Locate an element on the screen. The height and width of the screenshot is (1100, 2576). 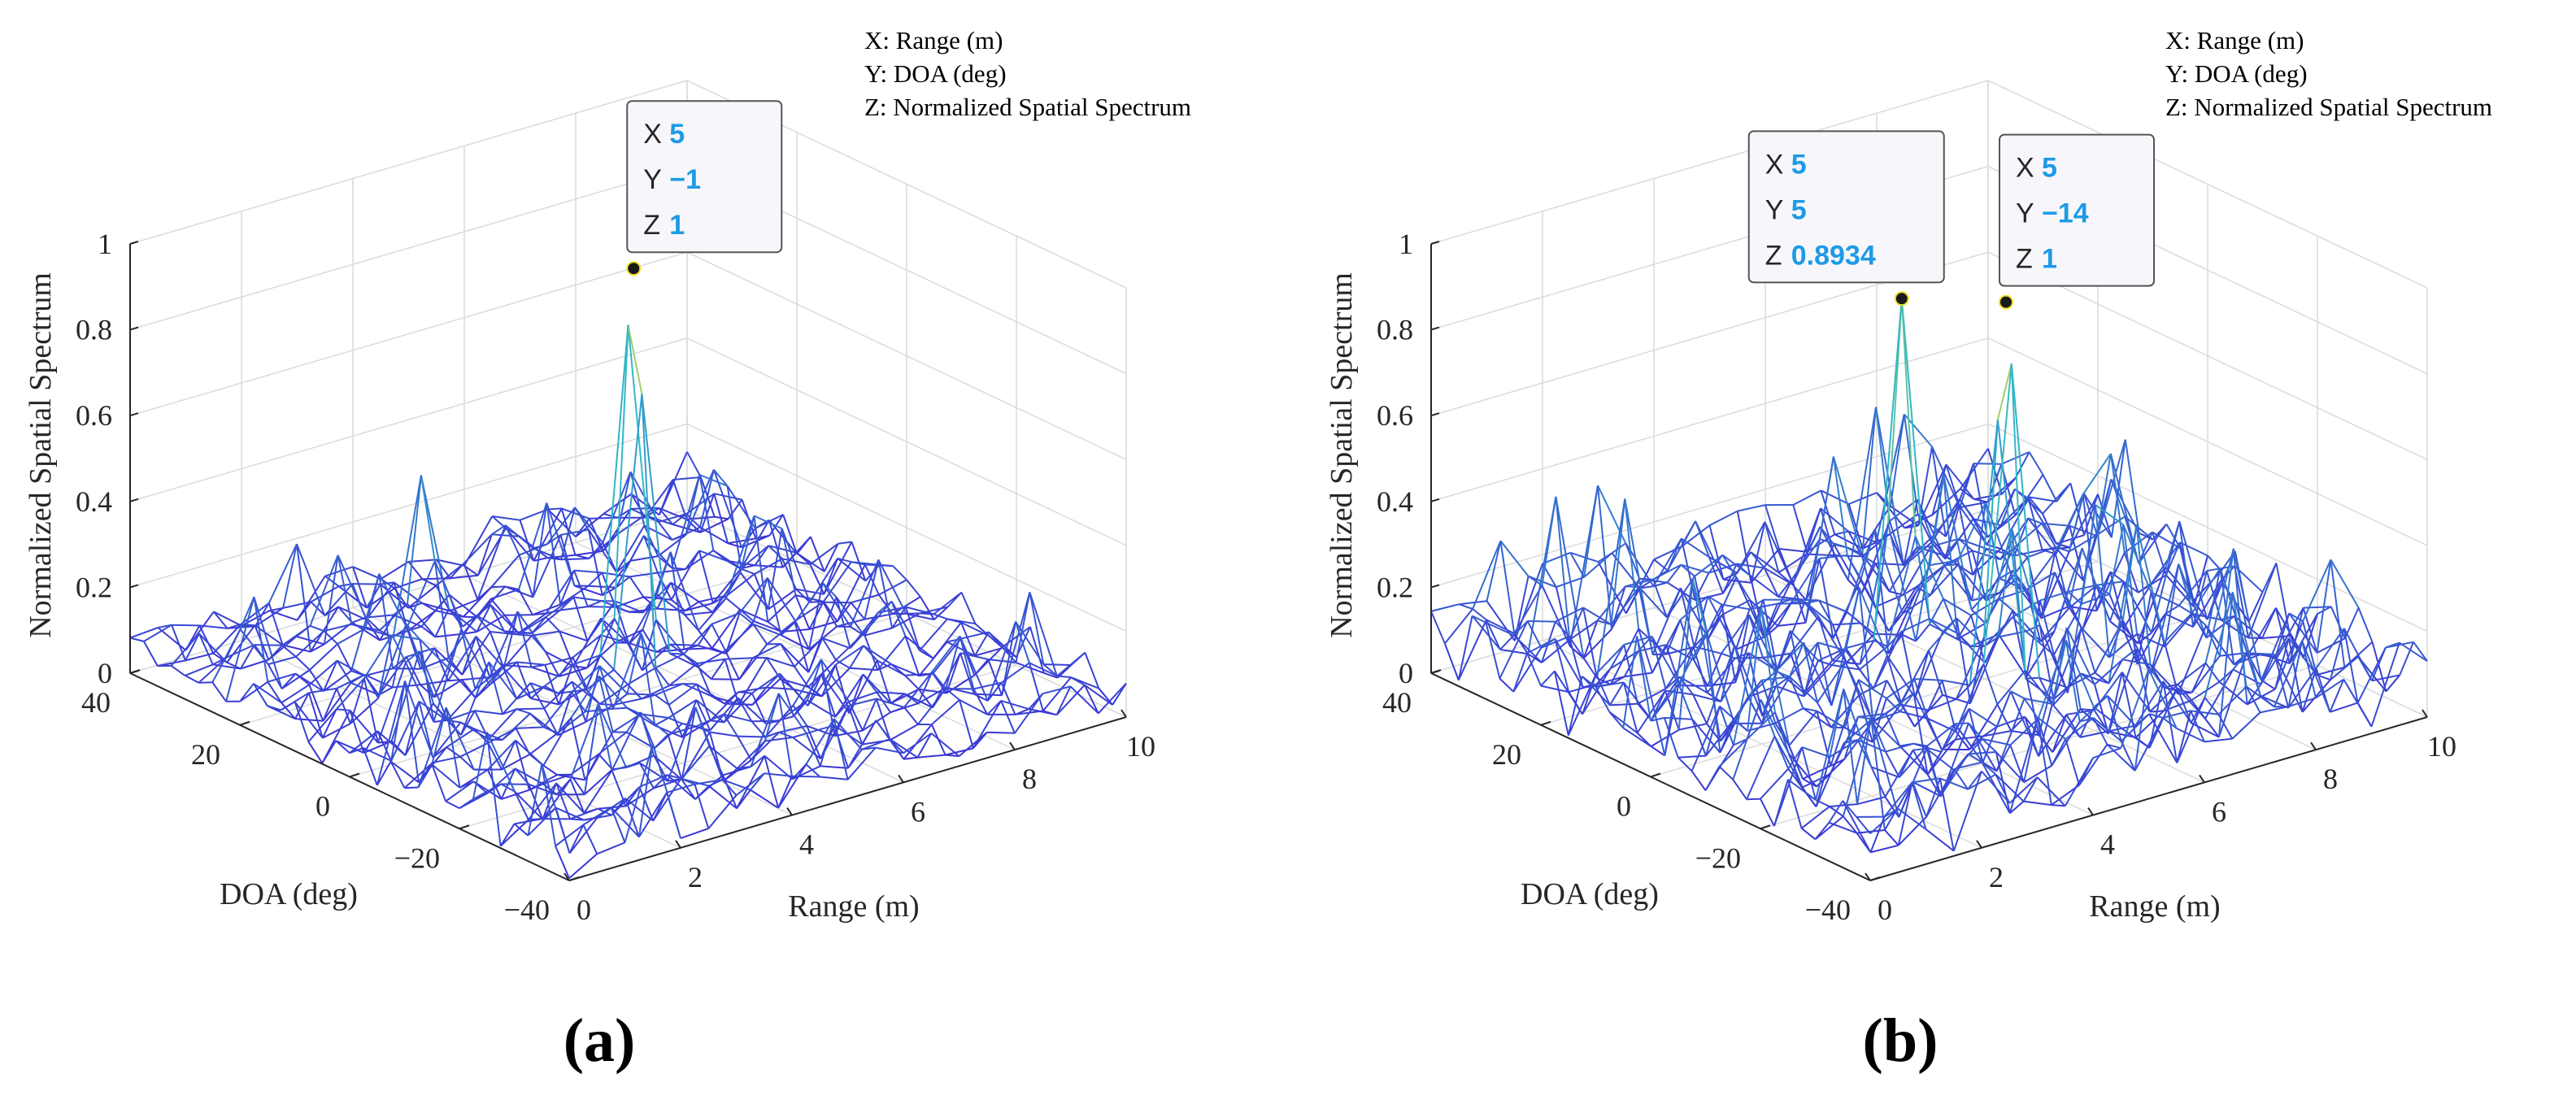
datatip: X 5Y 5Z 0.8934 is located at coordinates (1846, 218).